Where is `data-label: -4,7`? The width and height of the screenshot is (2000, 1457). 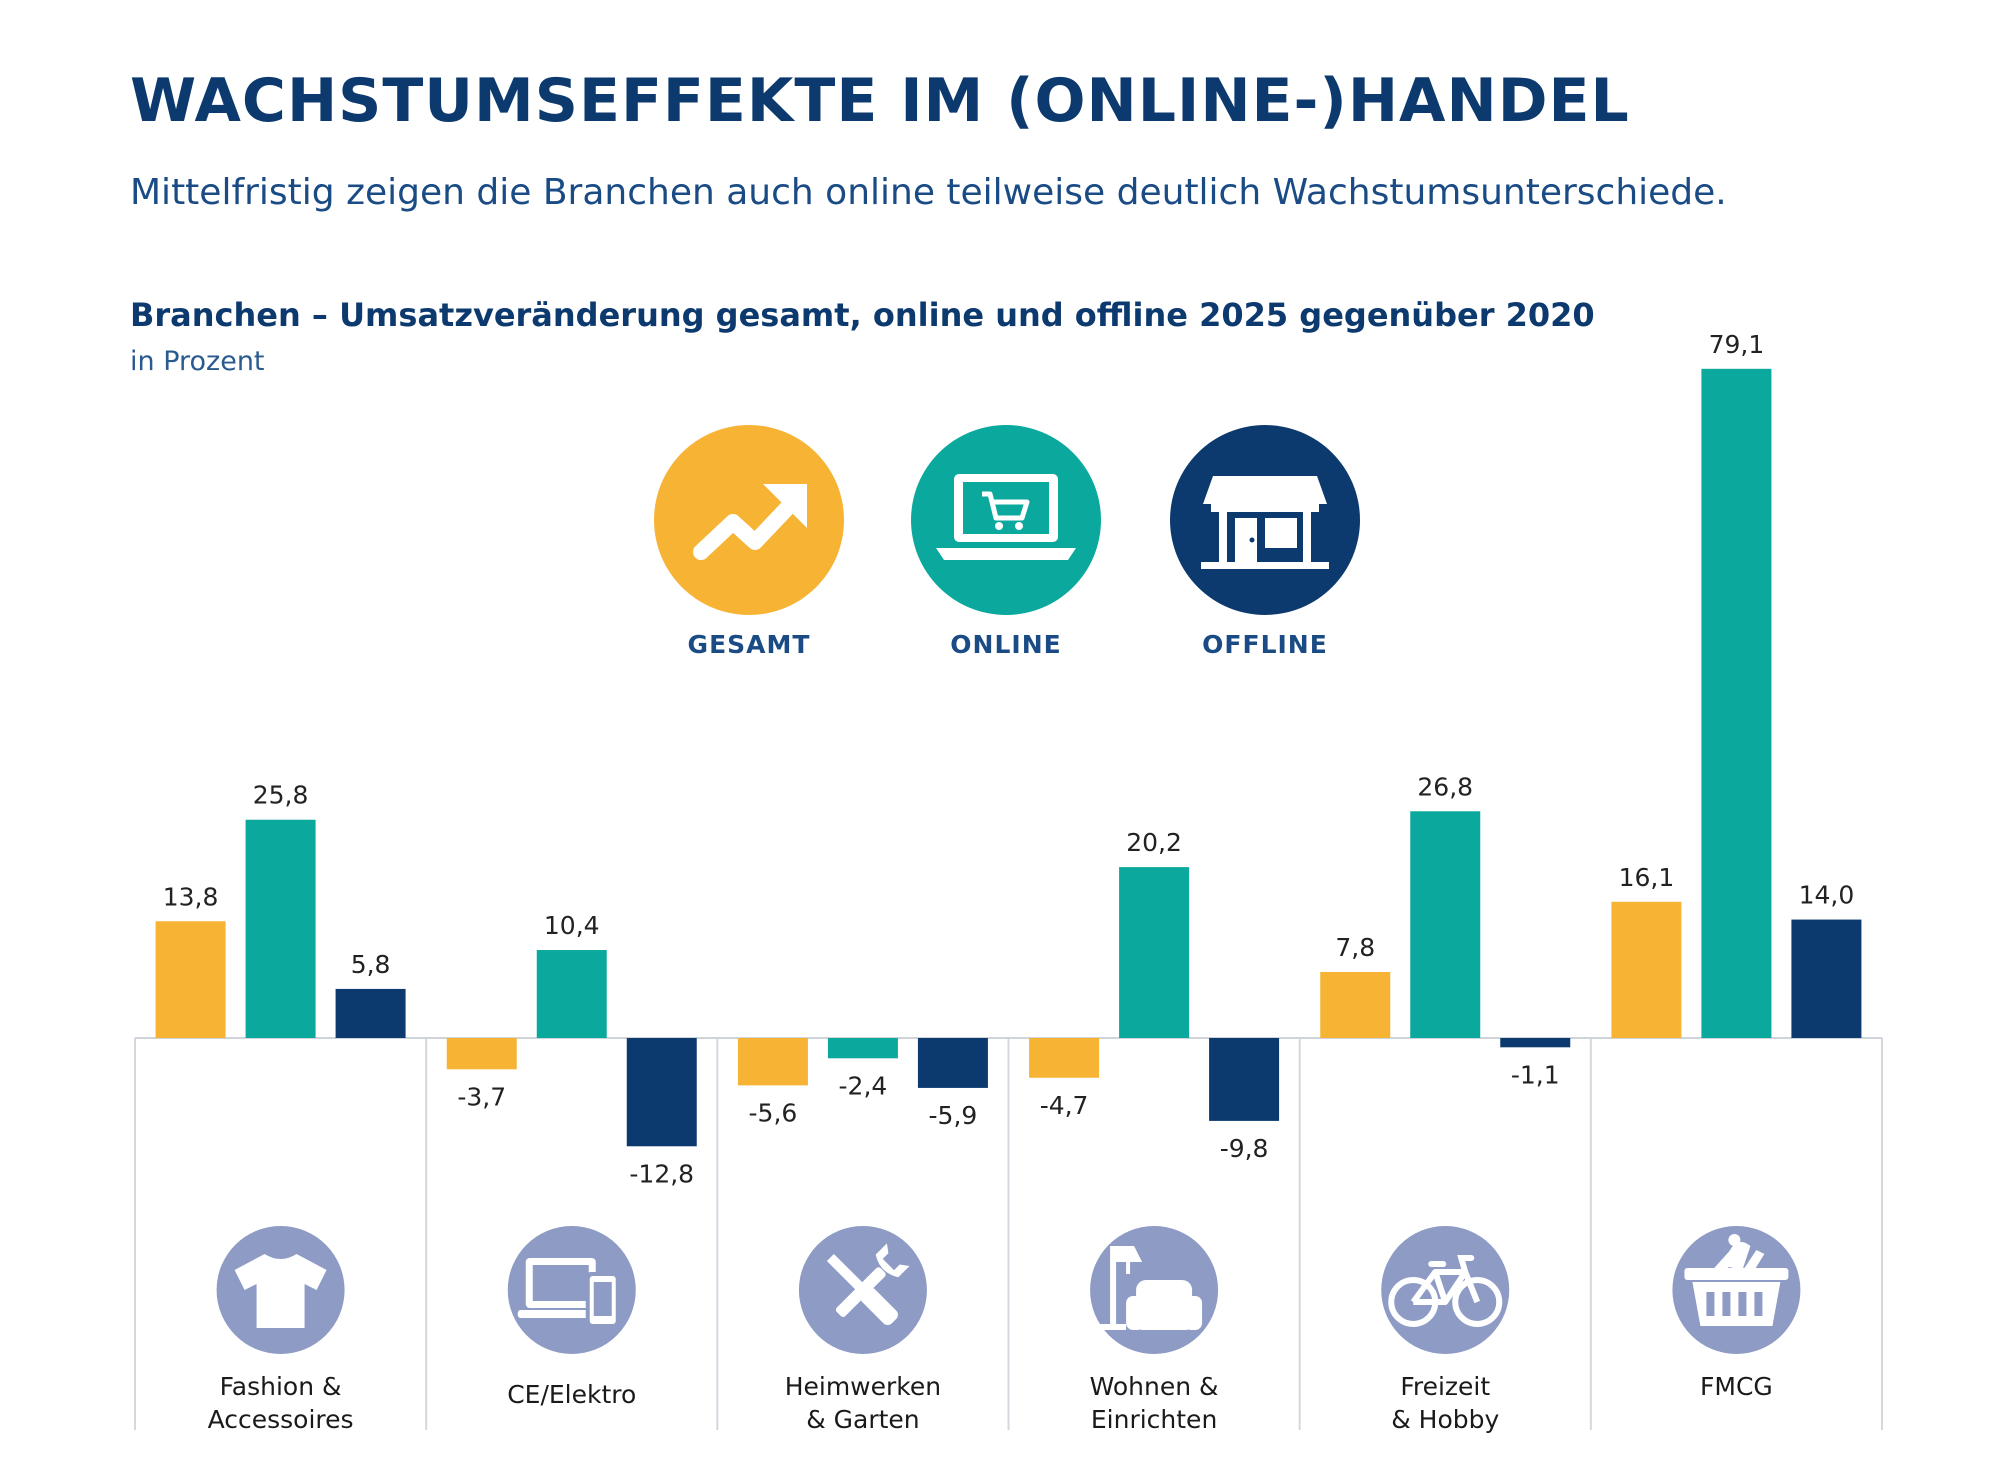 data-label: -4,7 is located at coordinates (1064, 1105).